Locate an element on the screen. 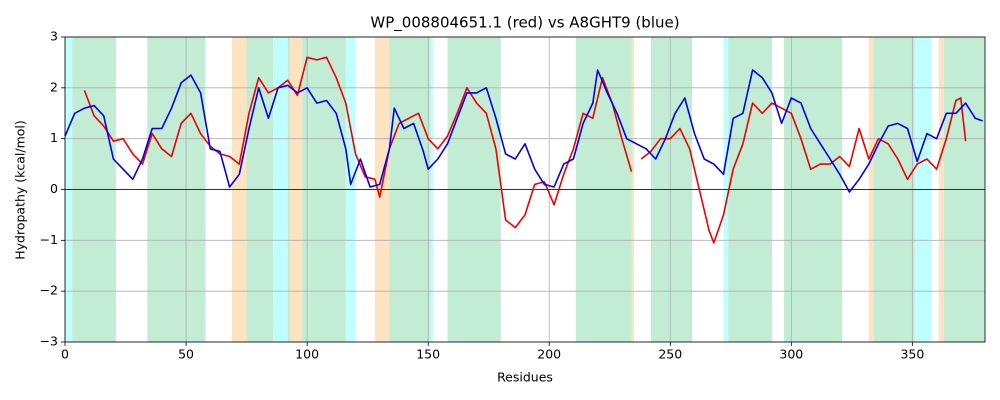  x-tick-label: 300 is located at coordinates (791, 354).